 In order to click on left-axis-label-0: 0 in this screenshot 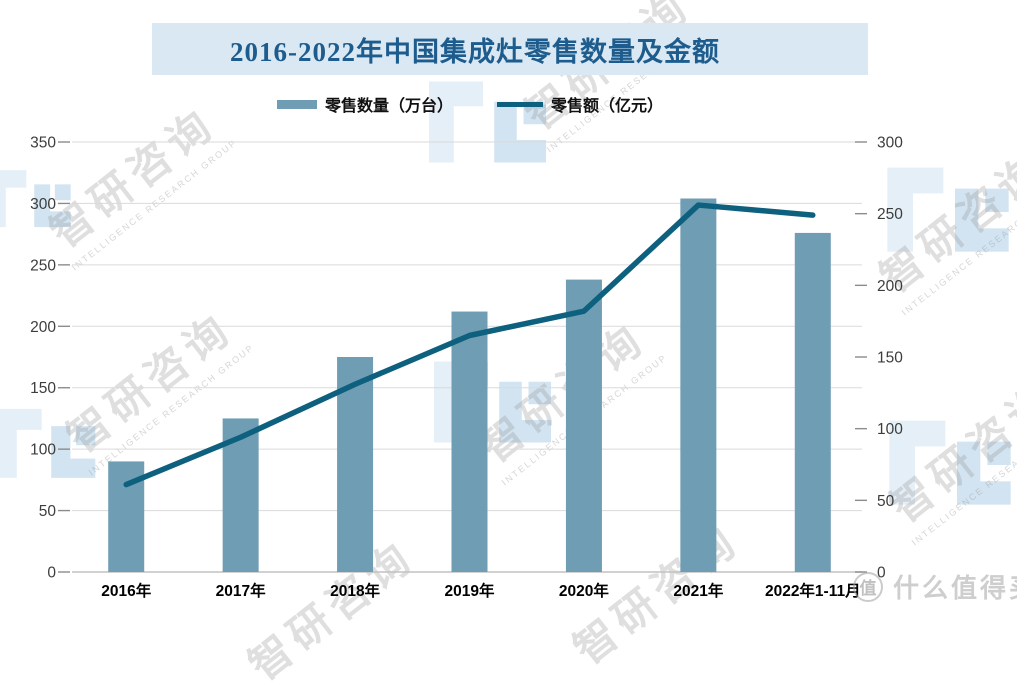, I will do `click(51, 573)`.